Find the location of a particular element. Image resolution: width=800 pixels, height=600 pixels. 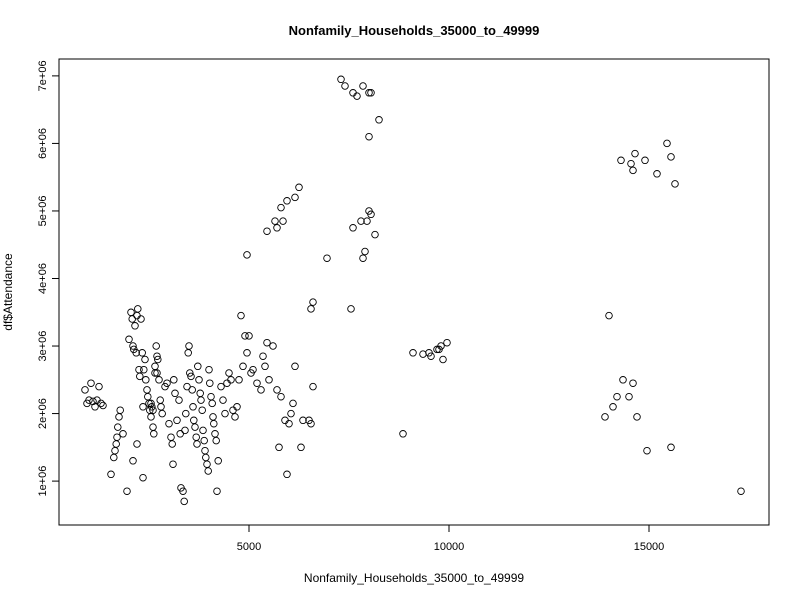

chart-title: Nonfamily_Households_35000_to_49999 is located at coordinates (414, 30).